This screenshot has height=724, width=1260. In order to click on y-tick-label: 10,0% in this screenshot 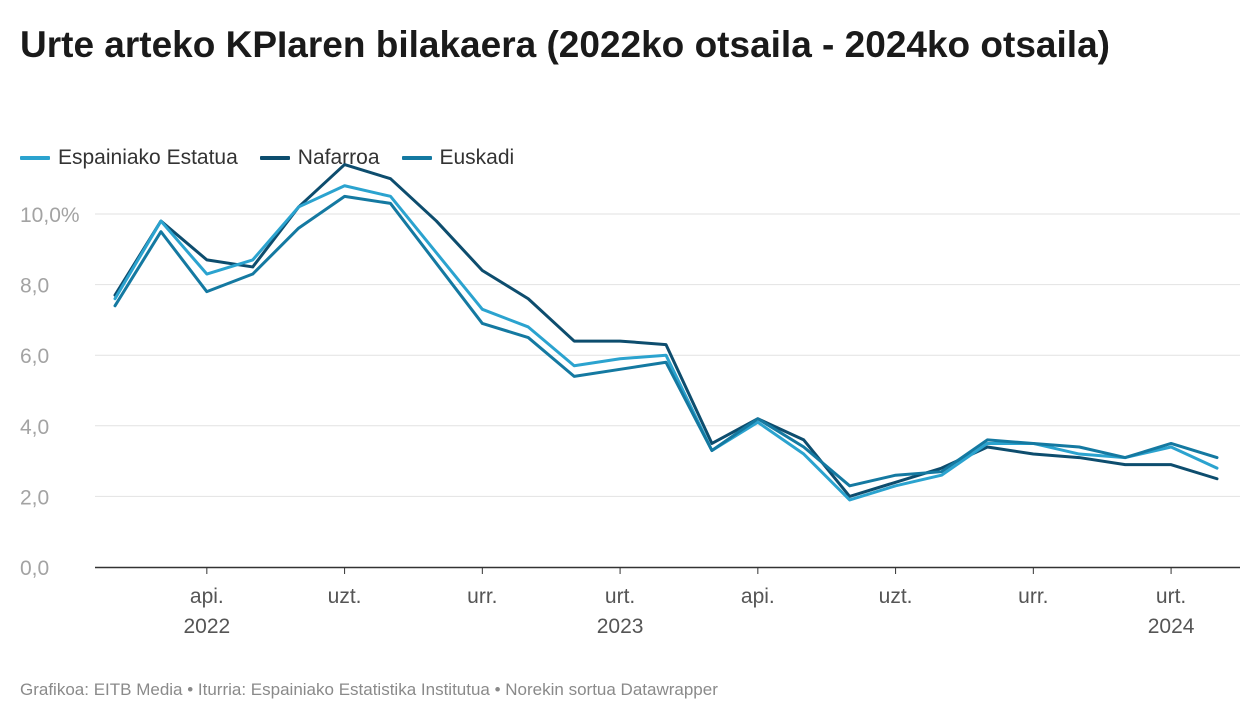, I will do `click(50, 215)`.